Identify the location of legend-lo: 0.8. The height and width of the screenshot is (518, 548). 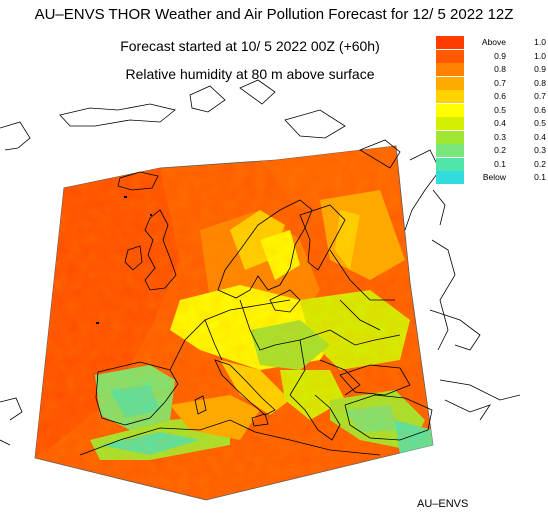
(500, 69).